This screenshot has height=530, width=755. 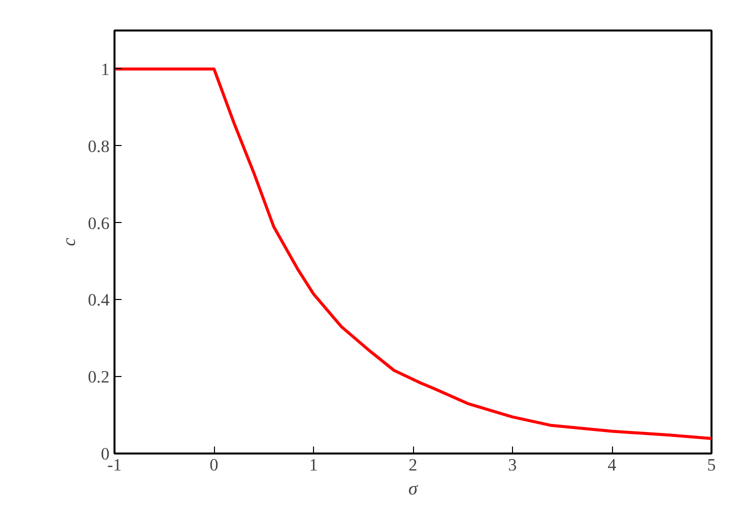 What do you see at coordinates (99, 377) in the screenshot?
I see `y-tick-label: 0.2` at bounding box center [99, 377].